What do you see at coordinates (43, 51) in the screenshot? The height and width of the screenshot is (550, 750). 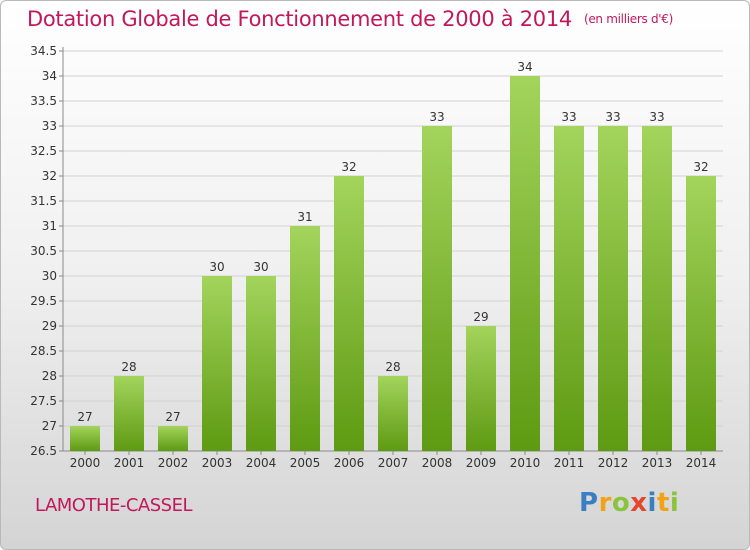 I see `y-tick-label: 34.5` at bounding box center [43, 51].